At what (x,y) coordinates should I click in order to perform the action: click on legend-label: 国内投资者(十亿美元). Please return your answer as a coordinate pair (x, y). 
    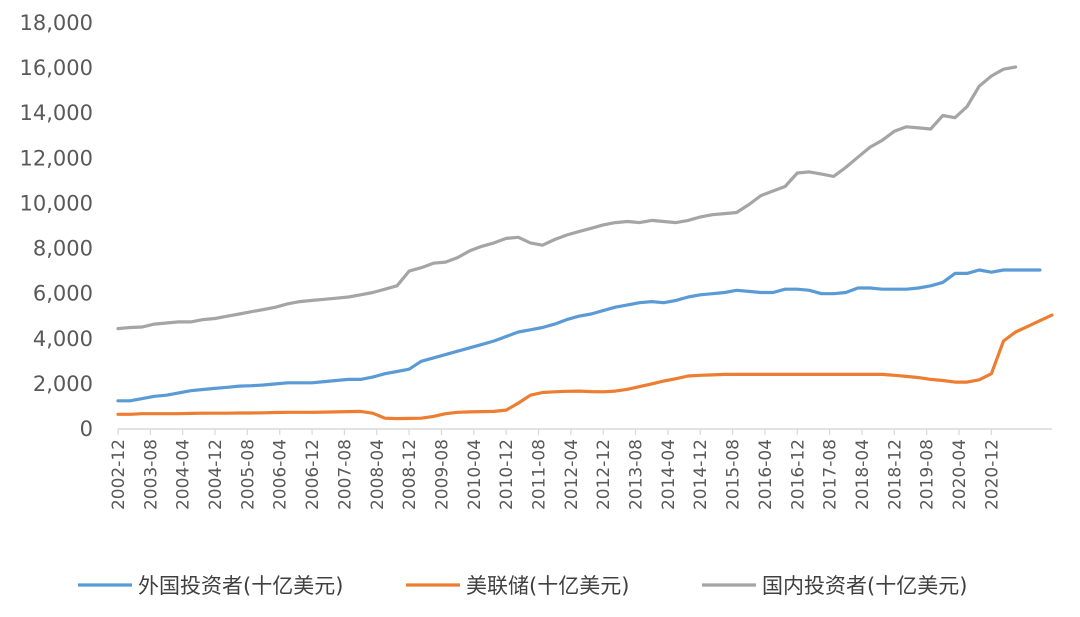
    Looking at the image, I should click on (864, 586).